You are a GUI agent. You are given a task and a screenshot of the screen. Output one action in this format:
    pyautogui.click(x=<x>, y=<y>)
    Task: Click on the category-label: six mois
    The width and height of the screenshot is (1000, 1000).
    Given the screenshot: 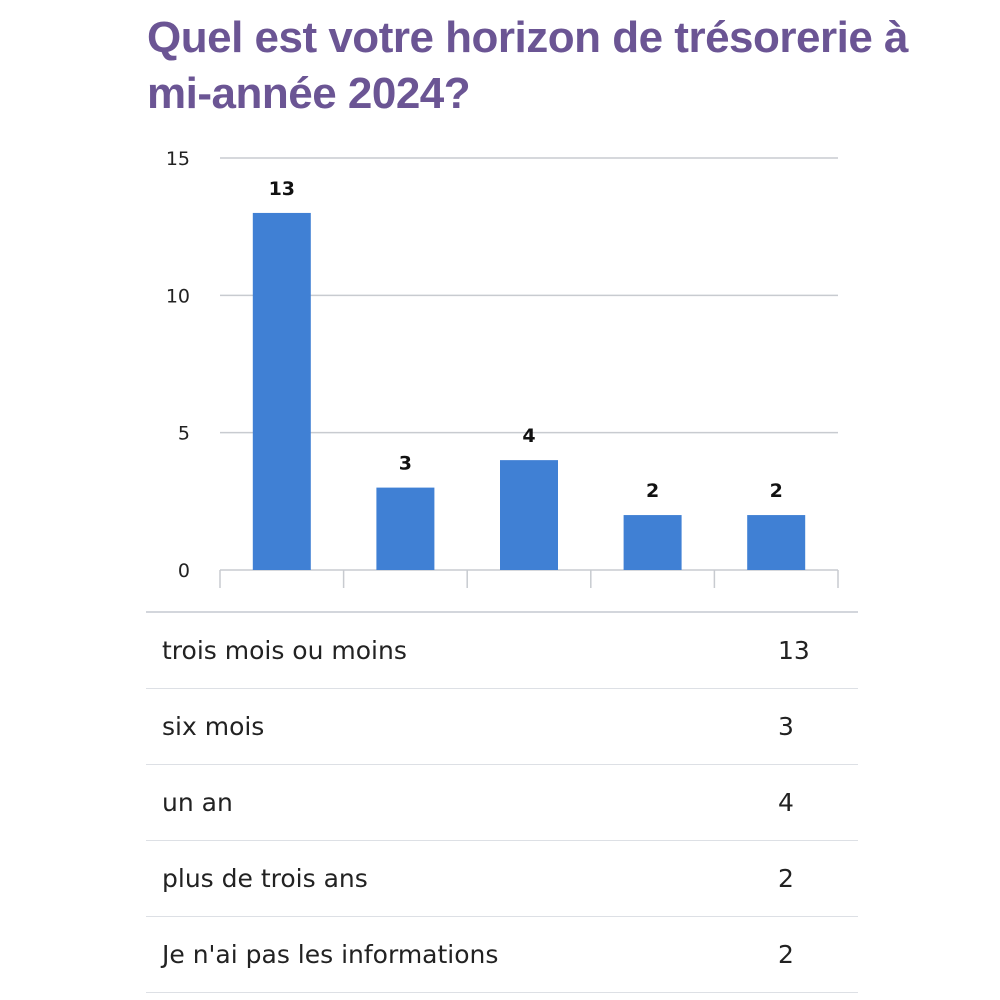 What is the action you would take?
    pyautogui.click(x=213, y=726)
    